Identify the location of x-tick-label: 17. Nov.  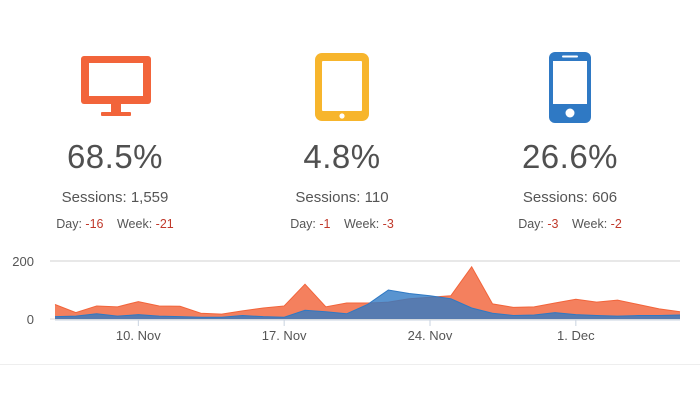
(284, 335).